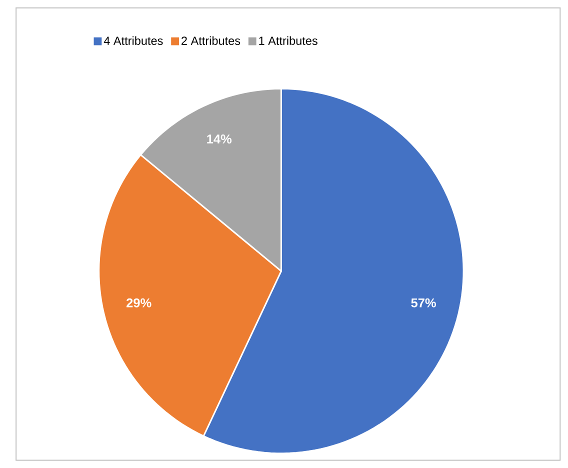  What do you see at coordinates (211, 40) in the screenshot?
I see `legend-label: 2 Attributes` at bounding box center [211, 40].